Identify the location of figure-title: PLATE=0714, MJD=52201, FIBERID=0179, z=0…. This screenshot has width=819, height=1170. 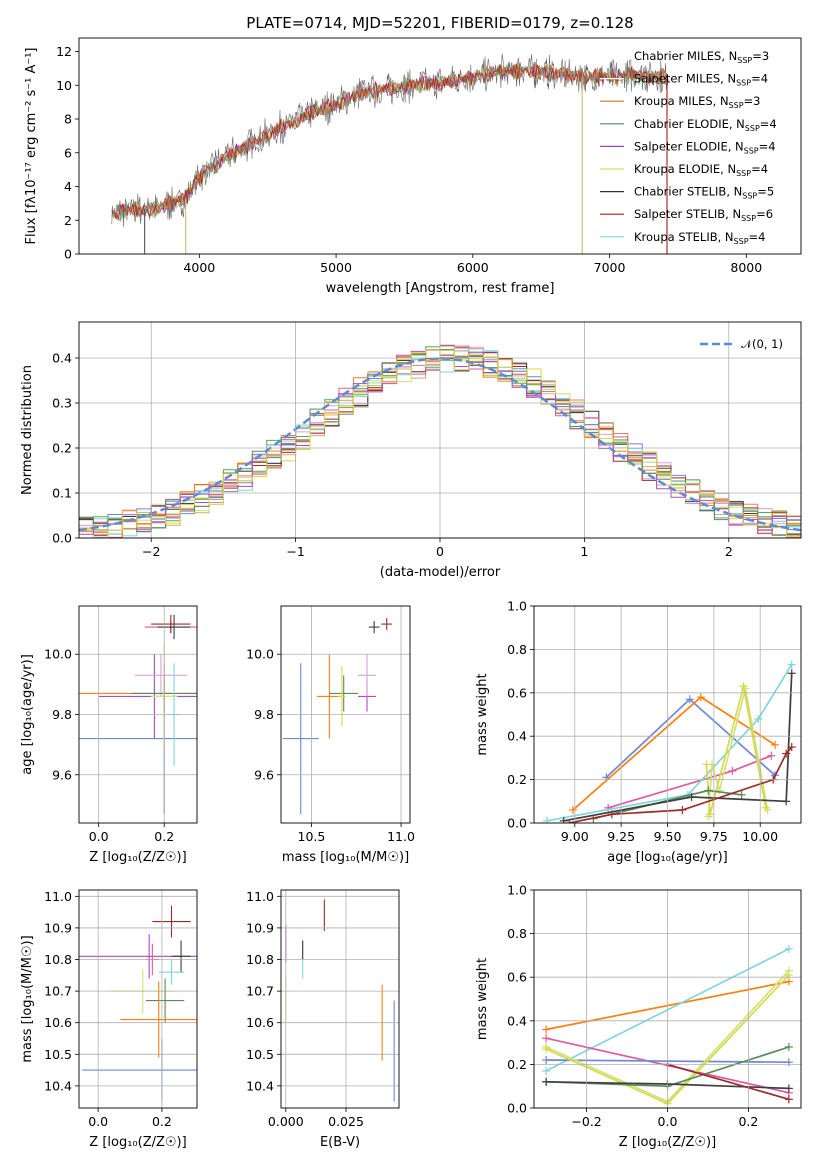
(439, 23).